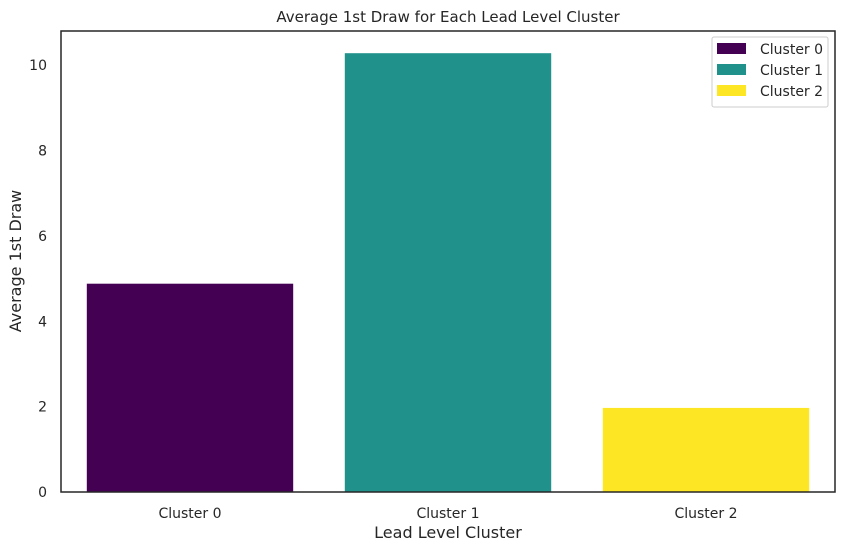 The width and height of the screenshot is (845, 550). What do you see at coordinates (42, 493) in the screenshot?
I see `y-tick-label: 0` at bounding box center [42, 493].